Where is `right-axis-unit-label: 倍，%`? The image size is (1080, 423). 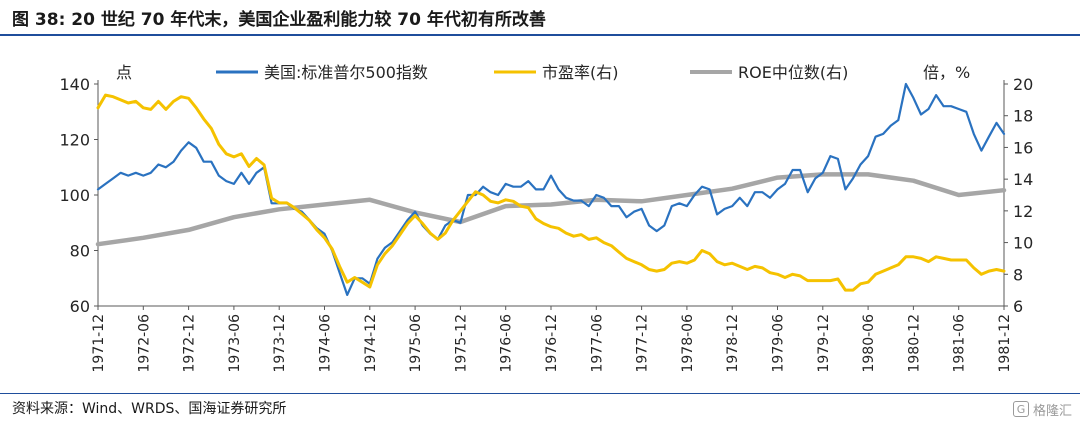 right-axis-unit-label: 倍，% is located at coordinates (946, 72).